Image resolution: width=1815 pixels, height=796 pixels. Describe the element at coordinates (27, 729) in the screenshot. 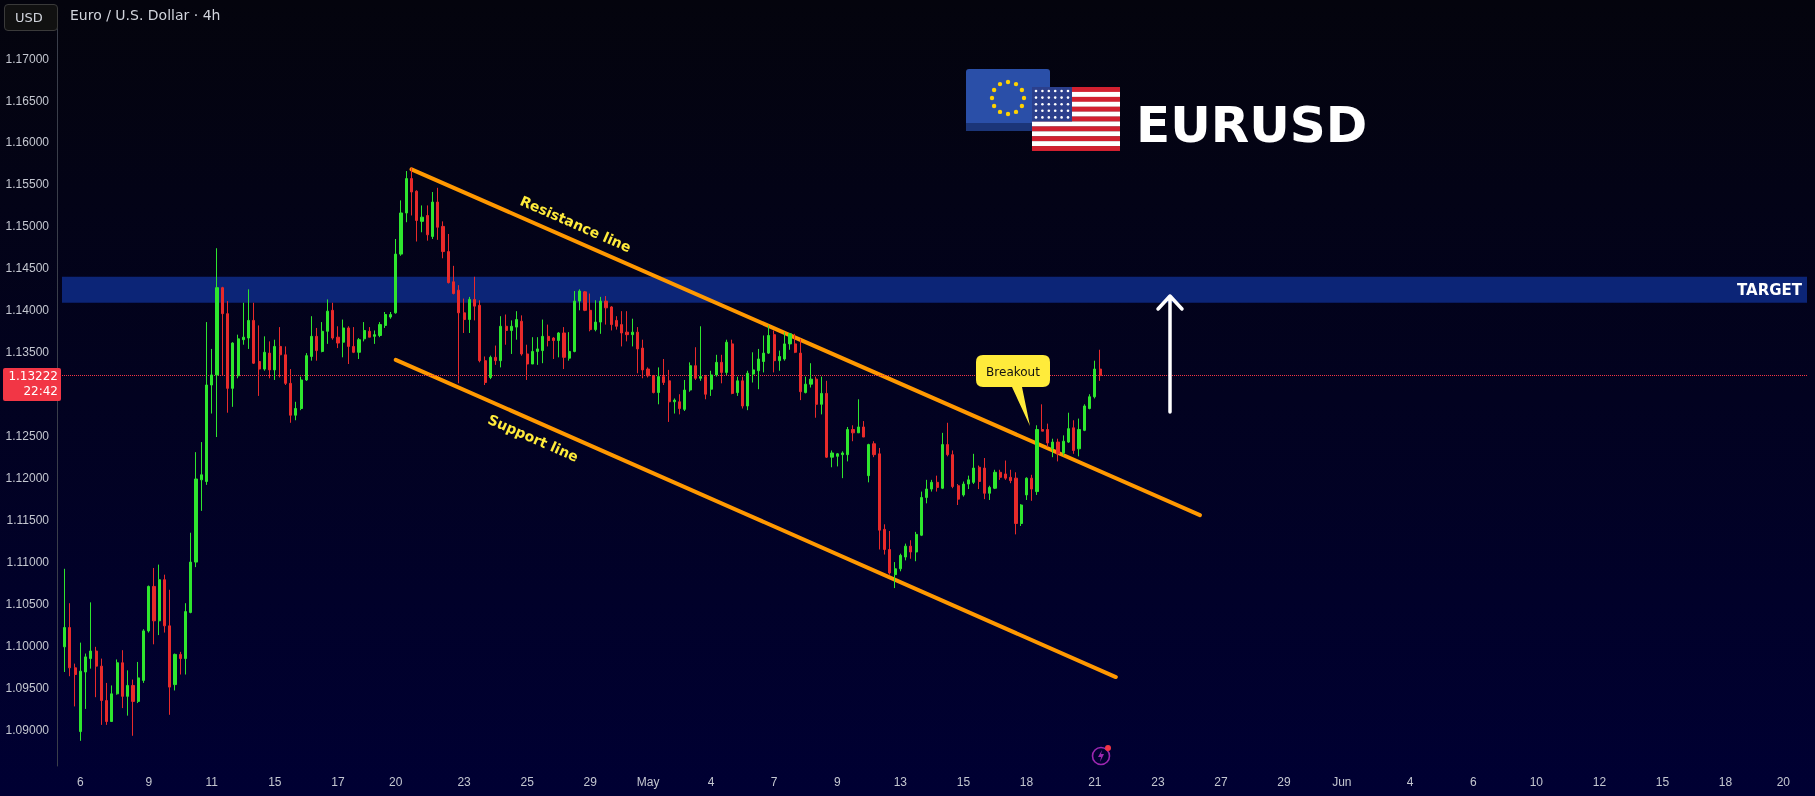

I see `y-tick-label: 1.09000` at that location.